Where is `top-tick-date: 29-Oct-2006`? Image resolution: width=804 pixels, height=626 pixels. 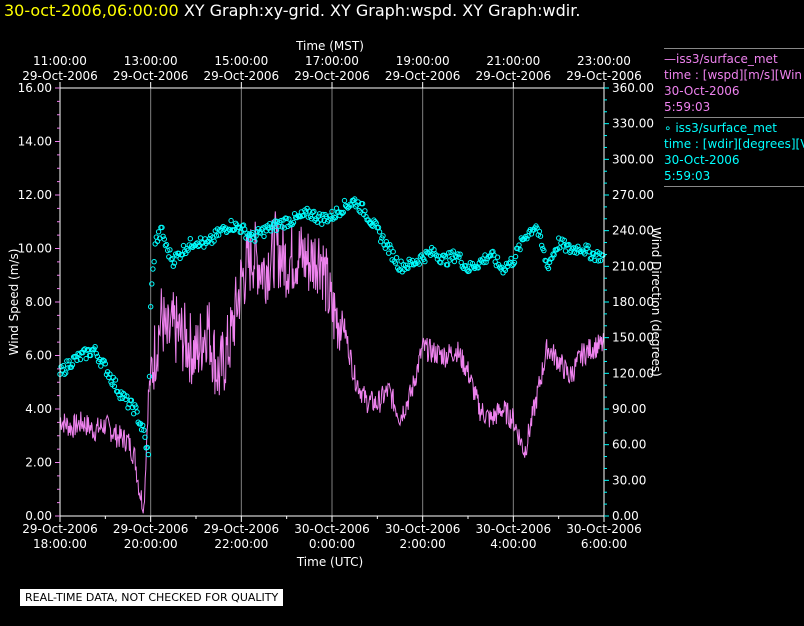 top-tick-date: 29-Oct-2006 is located at coordinates (60, 76).